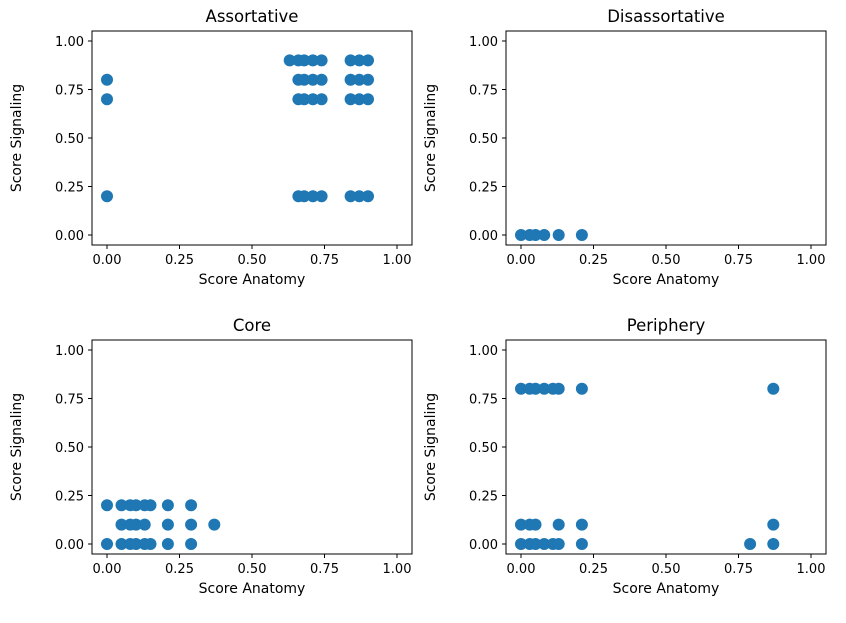  I want to click on axes-frame, so click(666, 138).